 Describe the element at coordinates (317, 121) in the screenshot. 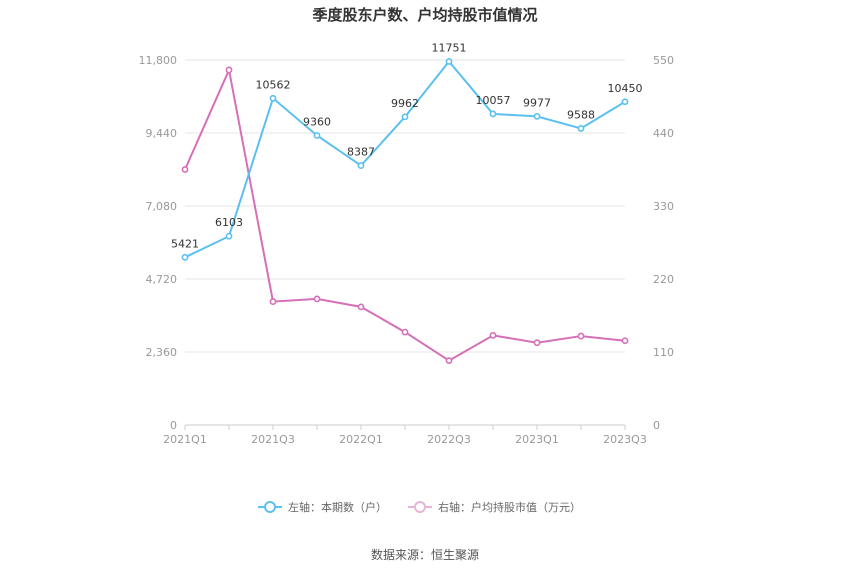

I see `data-label: 9360` at that location.